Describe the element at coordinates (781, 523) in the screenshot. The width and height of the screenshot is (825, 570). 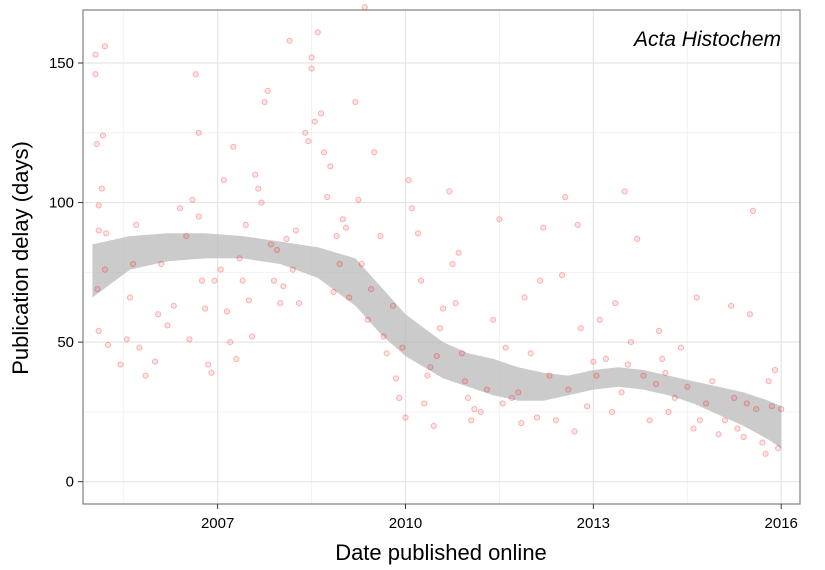
I see `x-tick-label: 2016` at that location.